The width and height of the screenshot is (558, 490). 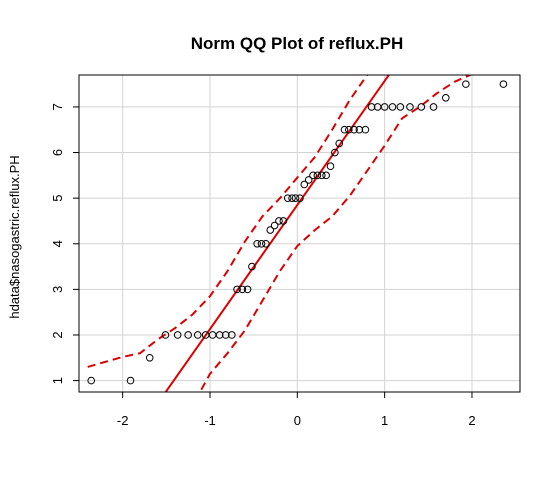 What do you see at coordinates (297, 420) in the screenshot?
I see `x-tick-label: 0` at bounding box center [297, 420].